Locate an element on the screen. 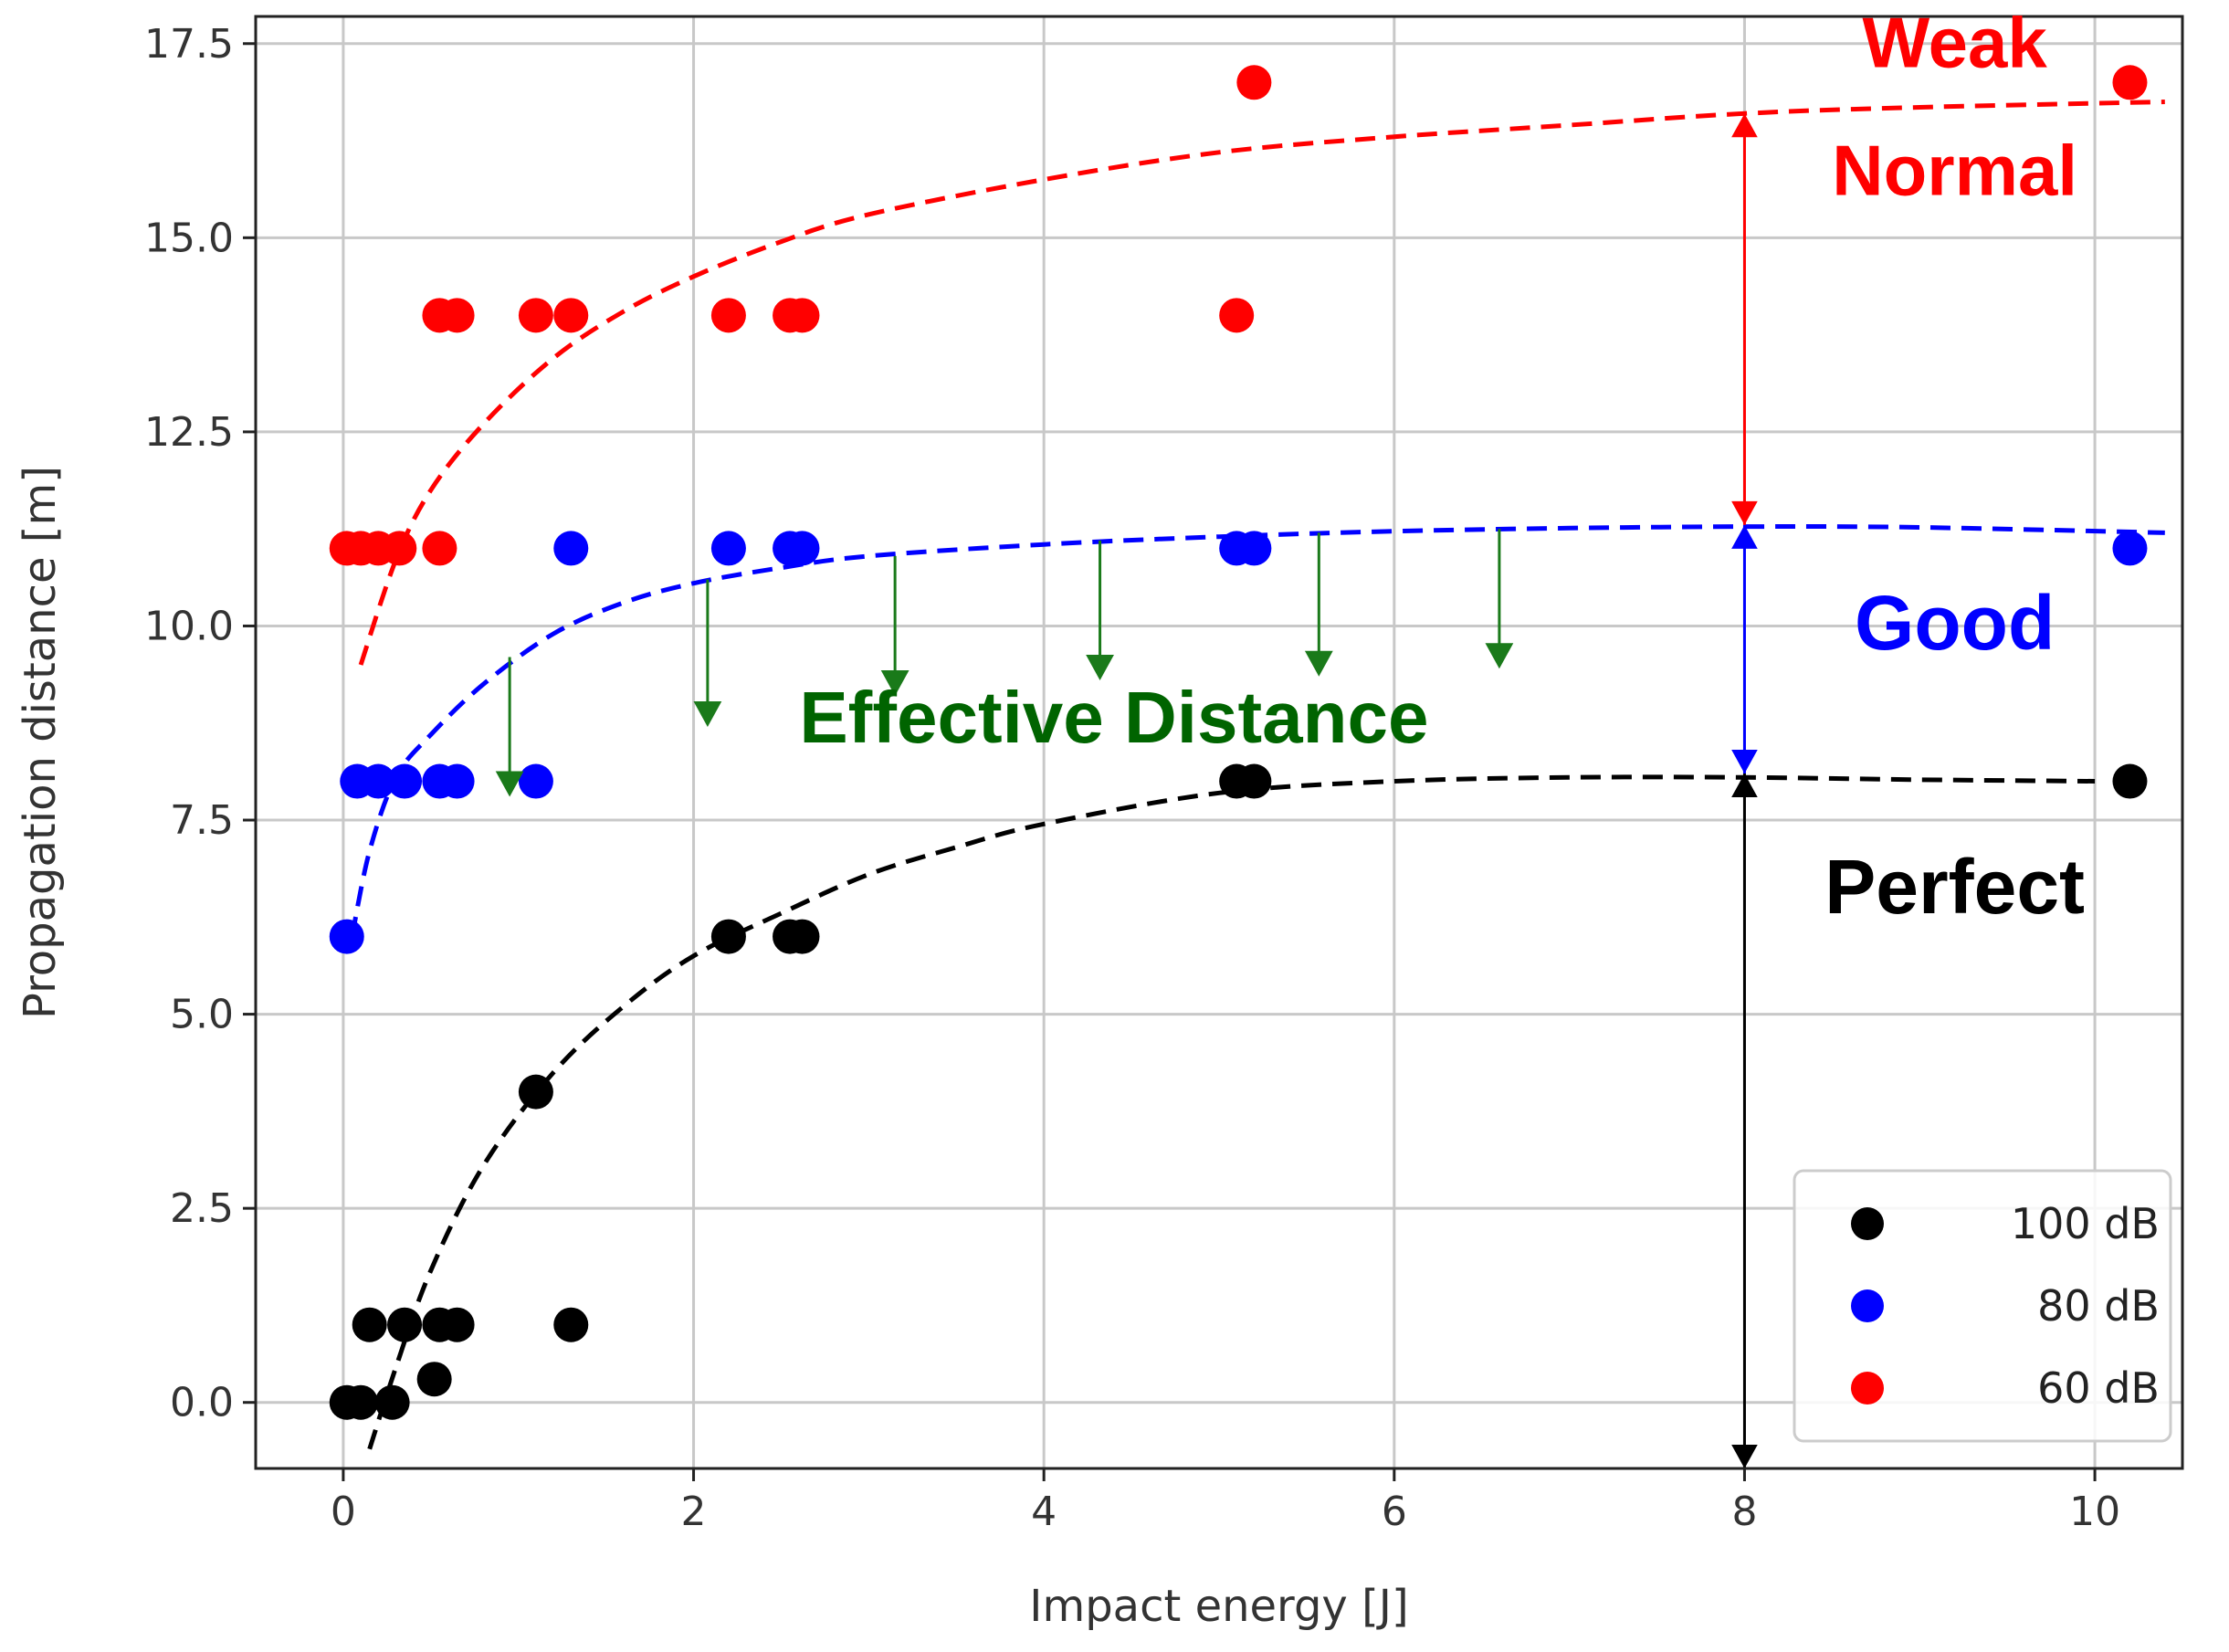 The width and height of the screenshot is (2229, 1652). y-tick-label: 17.5 is located at coordinates (189, 44).